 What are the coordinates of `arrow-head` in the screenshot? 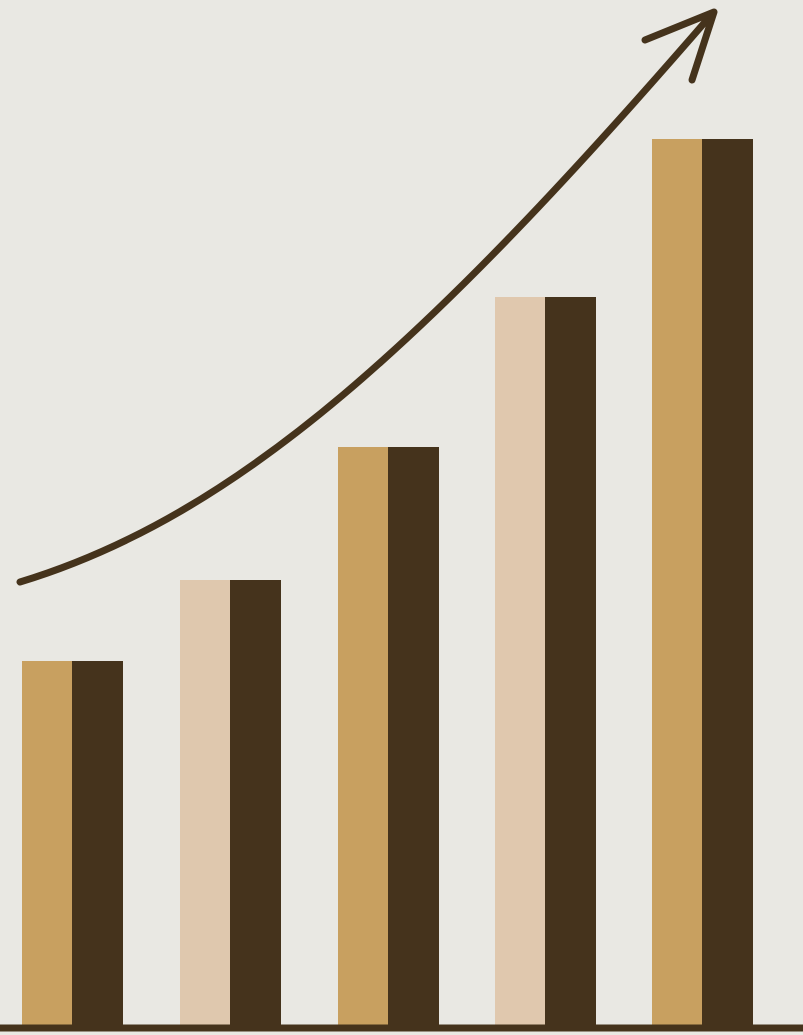 It's located at (679, 46).